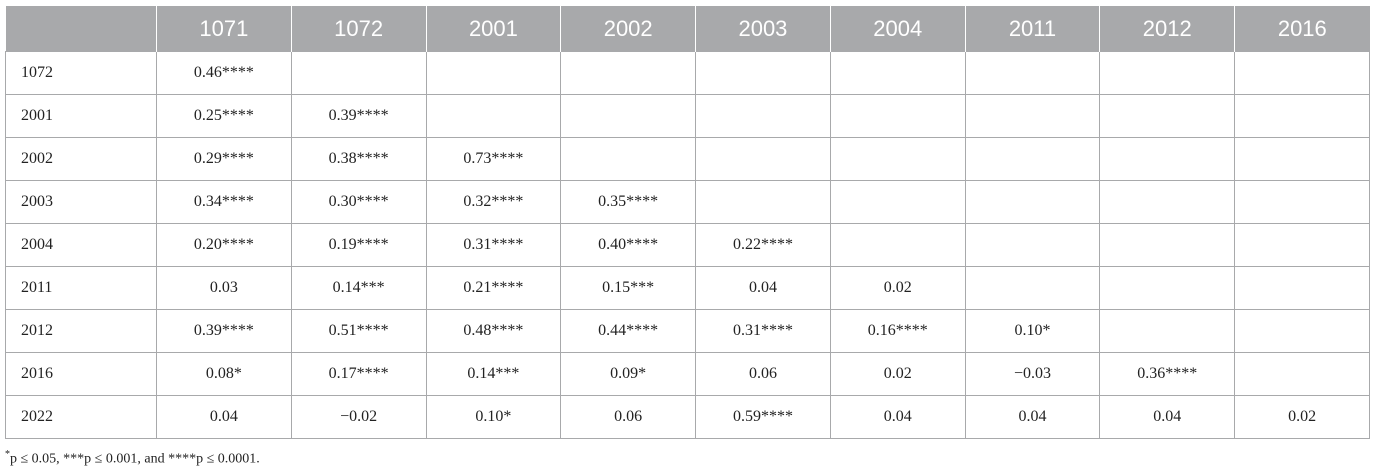  I want to click on row-label: 2003, so click(81, 202).